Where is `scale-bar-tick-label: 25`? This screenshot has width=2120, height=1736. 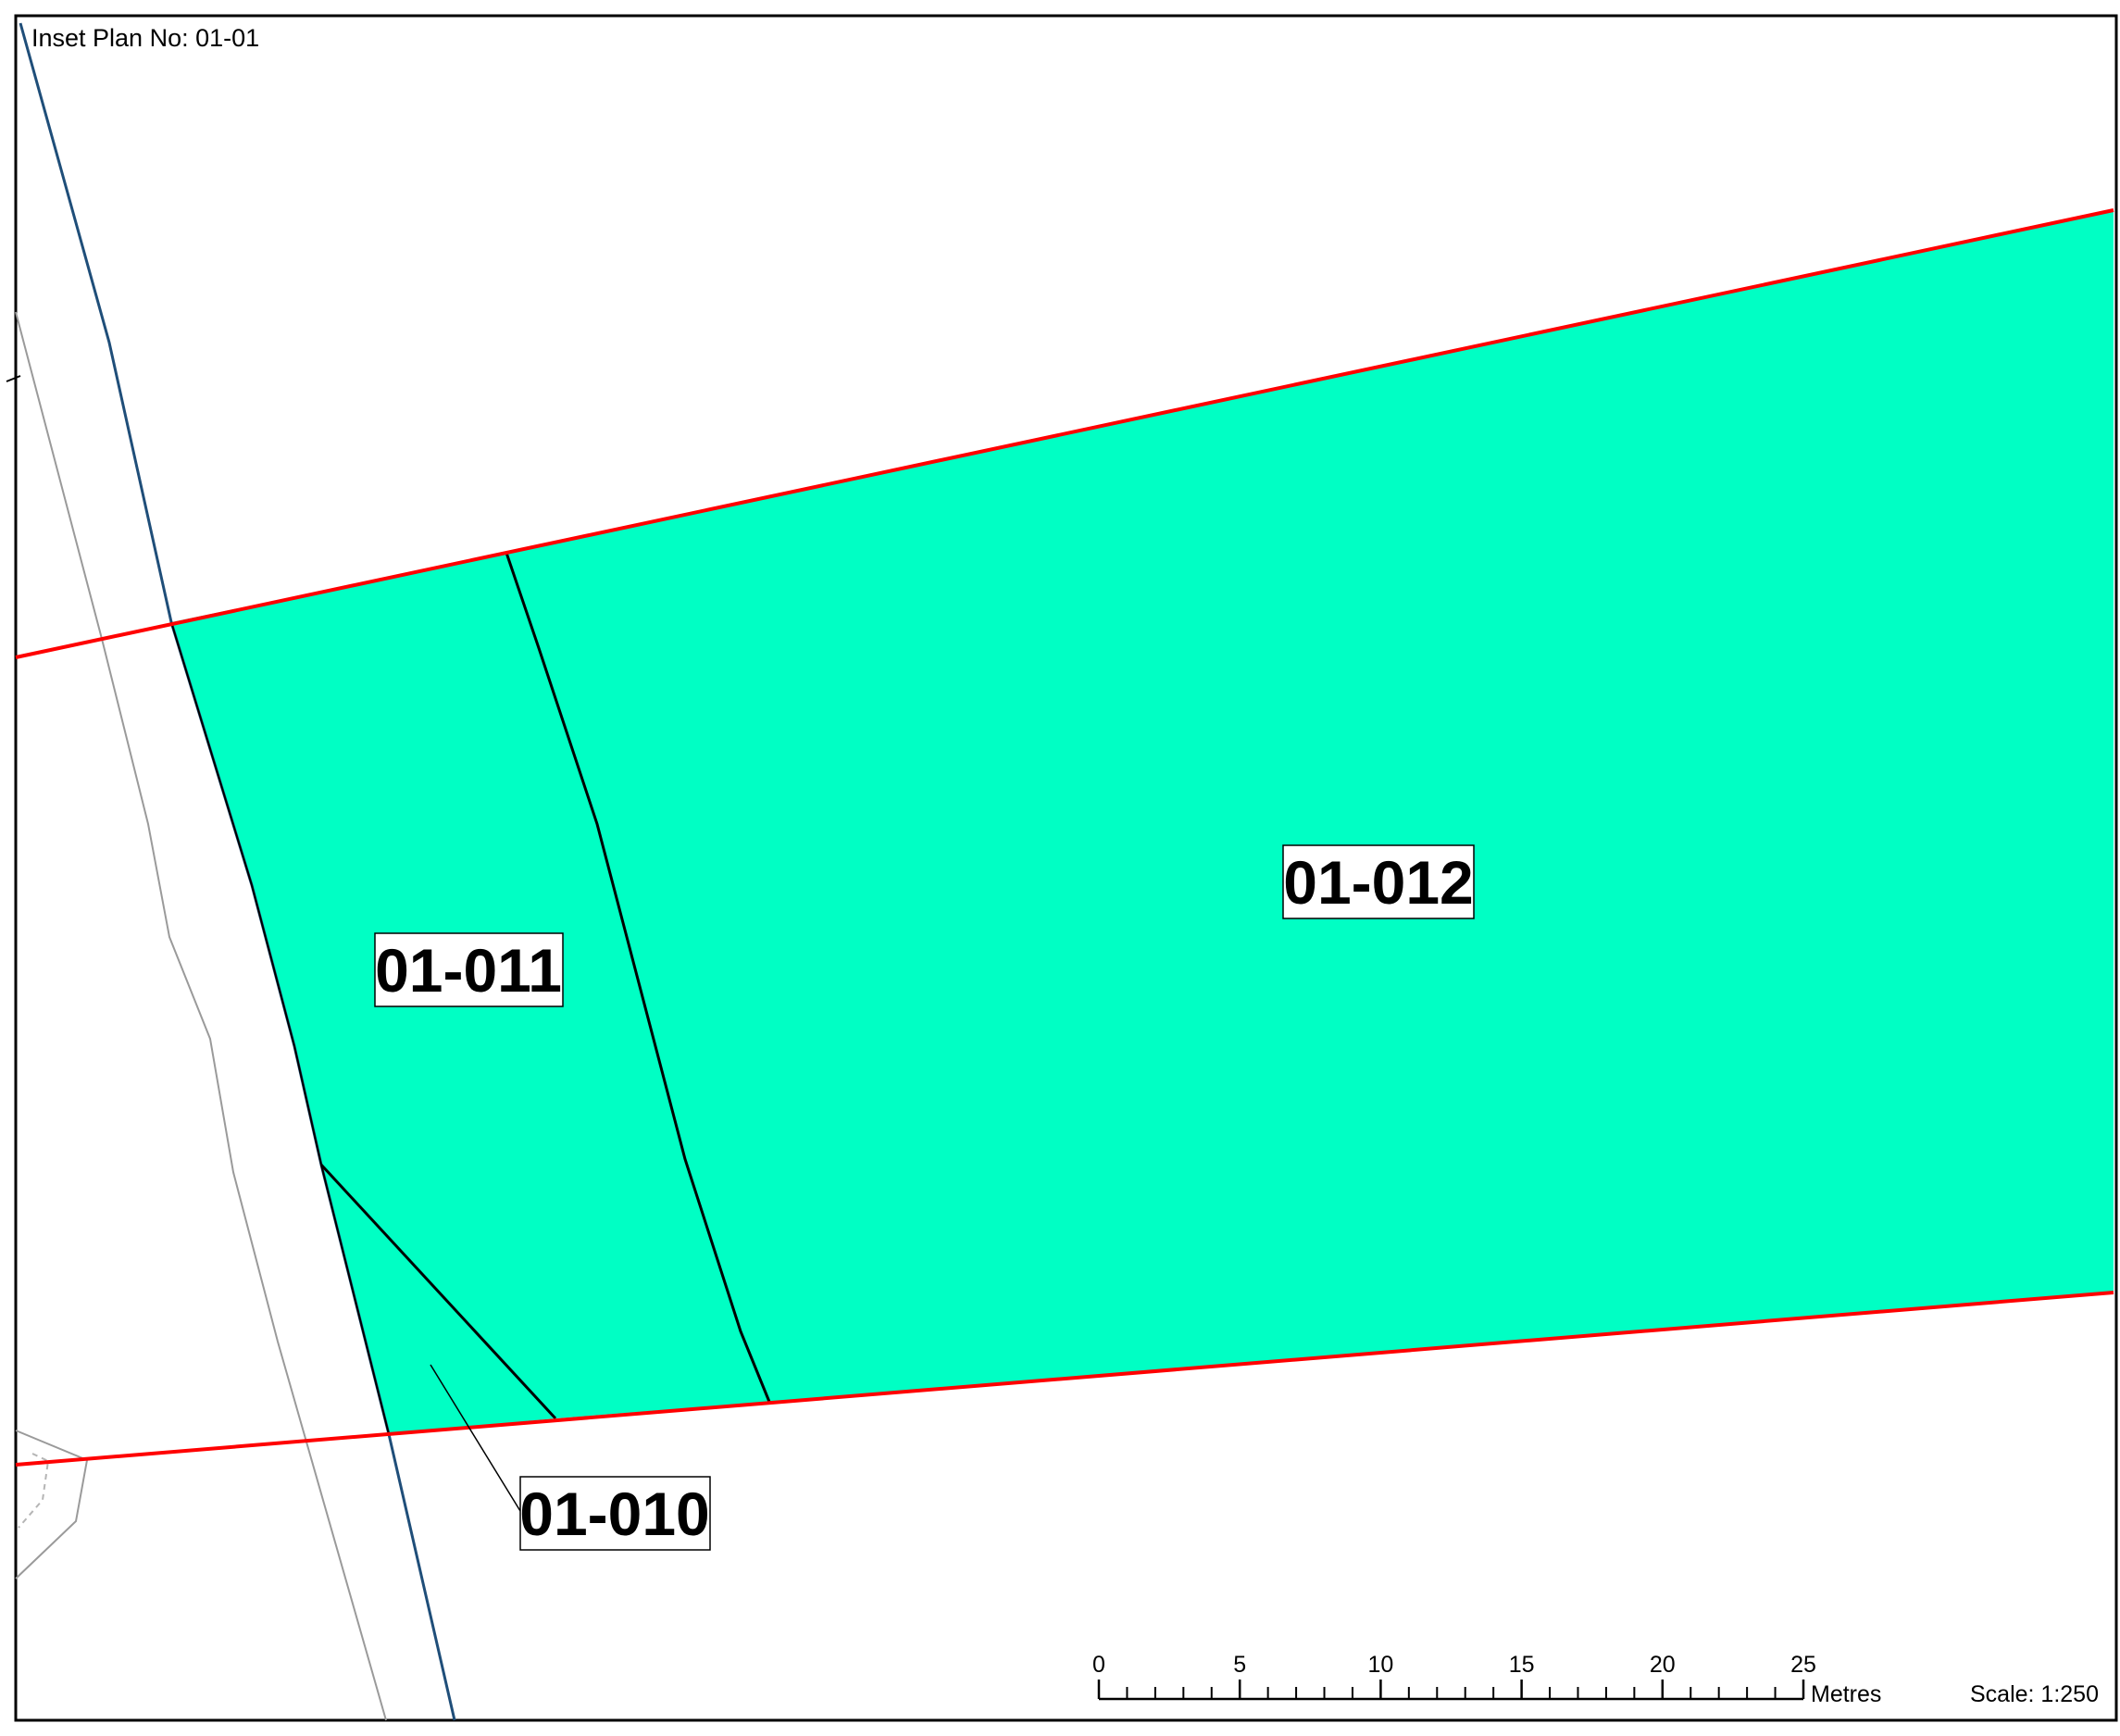 scale-bar-tick-label: 25 is located at coordinates (1803, 1665).